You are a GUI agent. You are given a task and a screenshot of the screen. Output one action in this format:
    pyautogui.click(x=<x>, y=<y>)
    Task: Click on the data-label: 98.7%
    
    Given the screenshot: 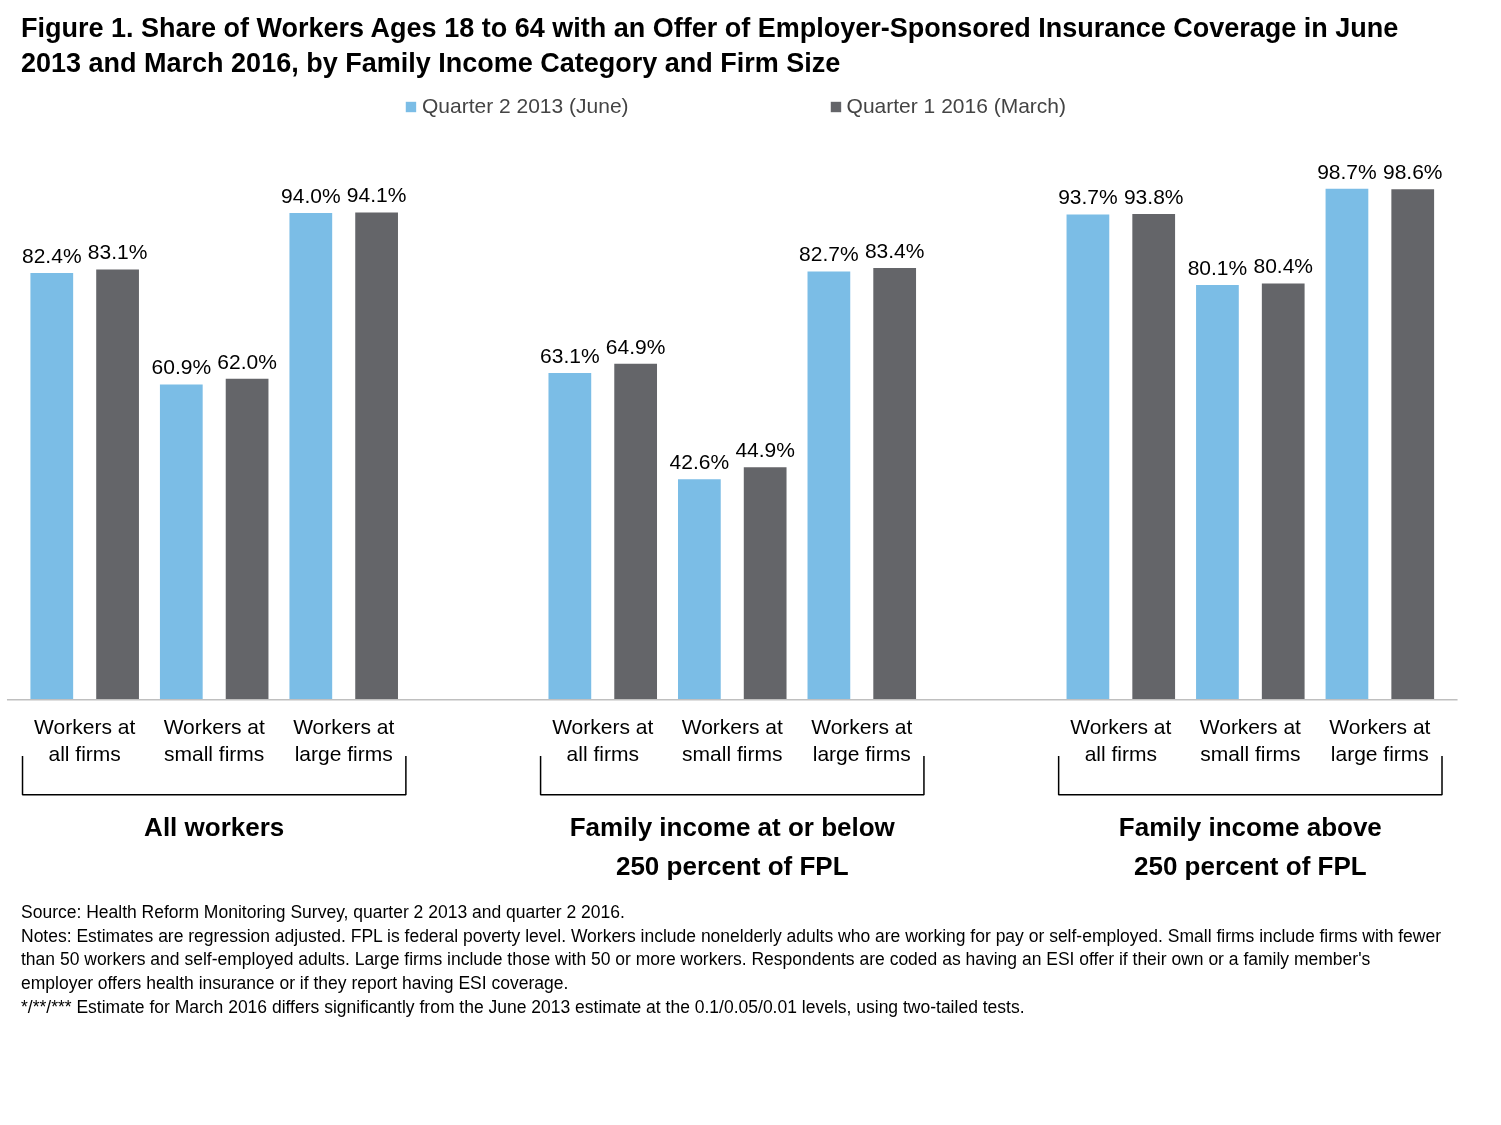 What is the action you would take?
    pyautogui.click(x=1347, y=171)
    